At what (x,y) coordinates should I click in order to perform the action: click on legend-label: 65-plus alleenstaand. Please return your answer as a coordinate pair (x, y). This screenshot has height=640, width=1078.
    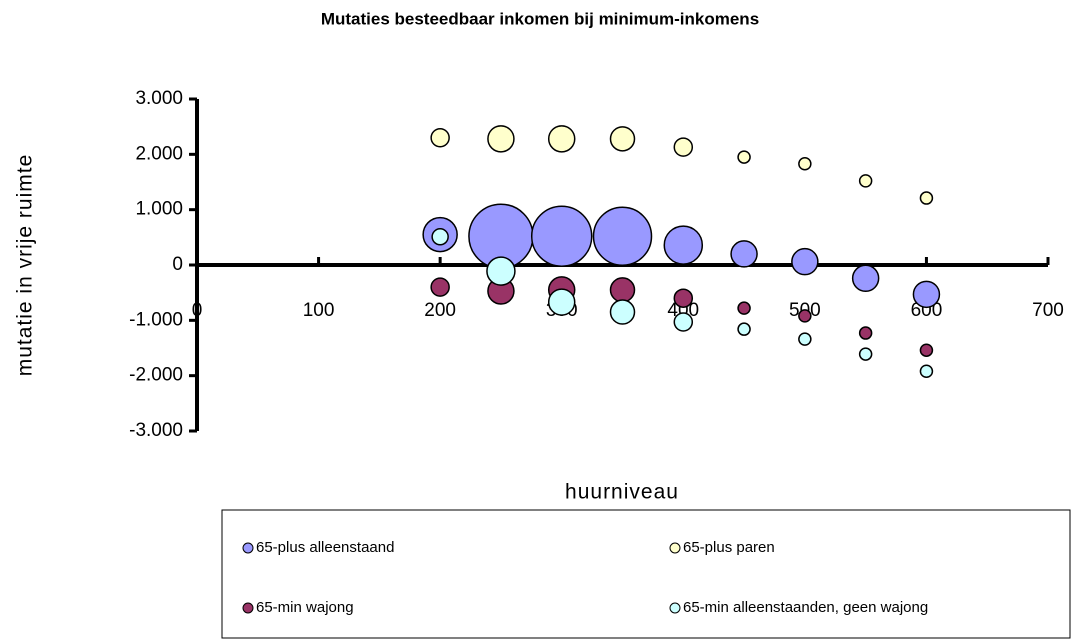
    Looking at the image, I should click on (325, 547).